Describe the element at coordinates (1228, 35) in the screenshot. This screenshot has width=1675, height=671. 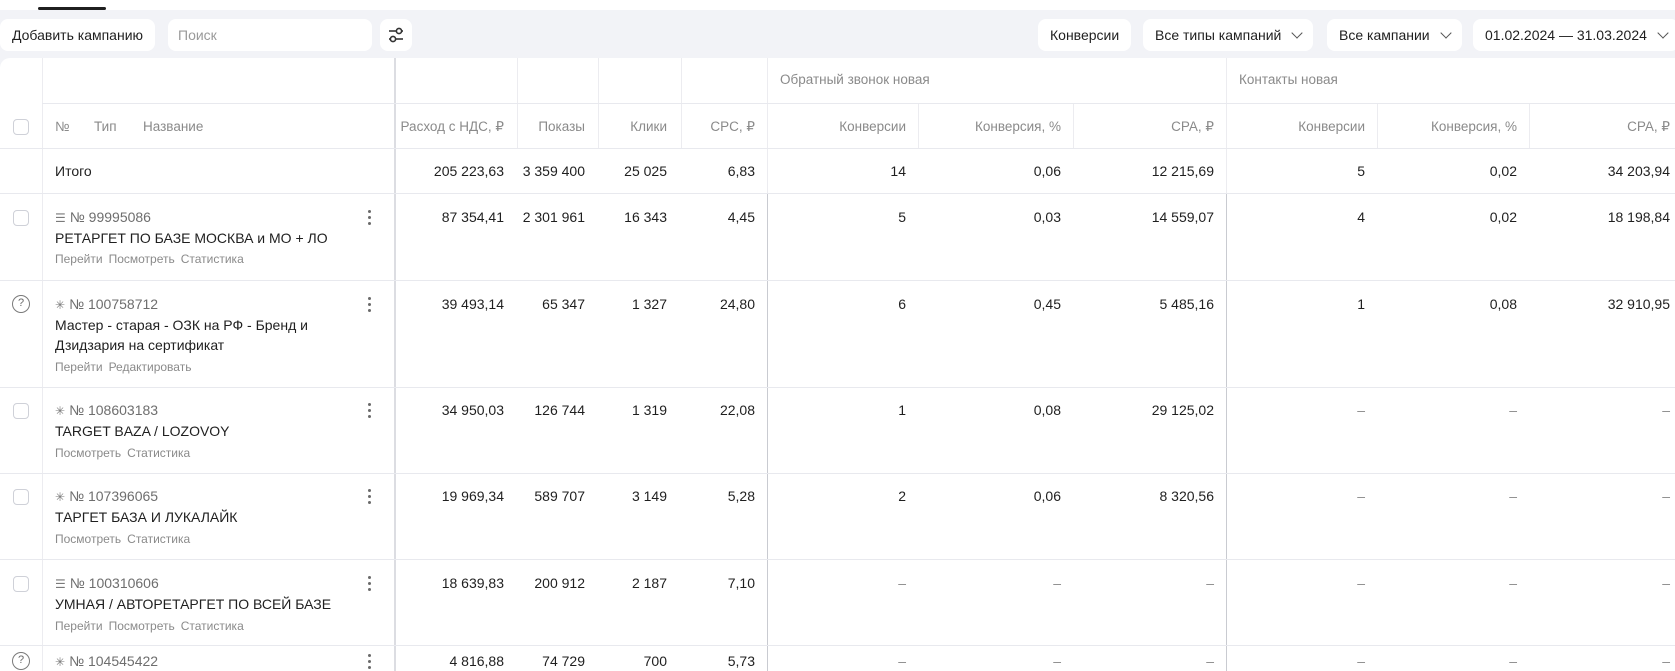
I see `campaign-types-dropdown: Все типы кампаний` at that location.